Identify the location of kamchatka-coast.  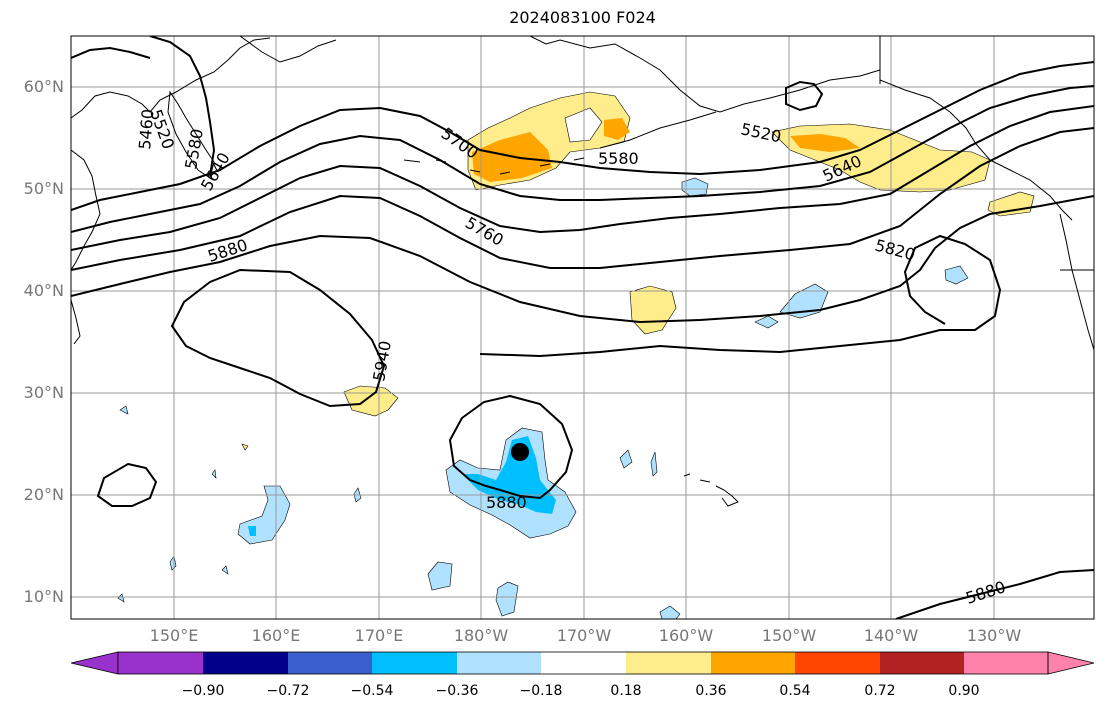
(171, 78).